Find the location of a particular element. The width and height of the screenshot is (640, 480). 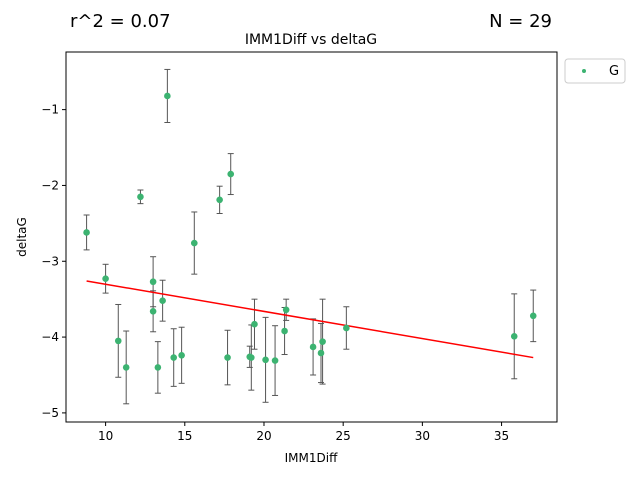

legend-frame is located at coordinates (595, 71).